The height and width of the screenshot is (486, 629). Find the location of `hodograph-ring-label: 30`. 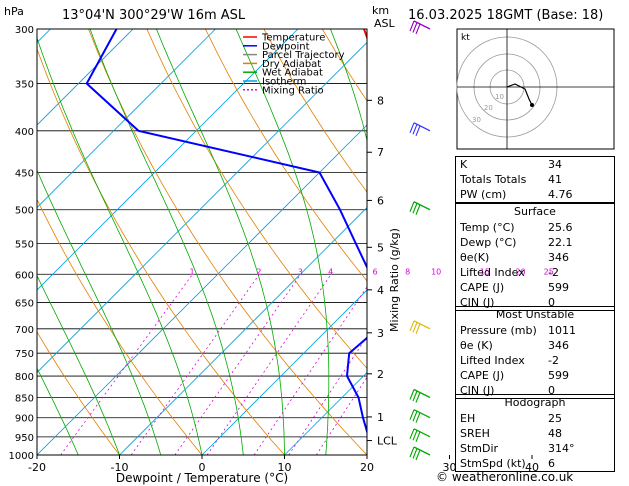

hodograph-ring-label: 30 is located at coordinates (476, 120).